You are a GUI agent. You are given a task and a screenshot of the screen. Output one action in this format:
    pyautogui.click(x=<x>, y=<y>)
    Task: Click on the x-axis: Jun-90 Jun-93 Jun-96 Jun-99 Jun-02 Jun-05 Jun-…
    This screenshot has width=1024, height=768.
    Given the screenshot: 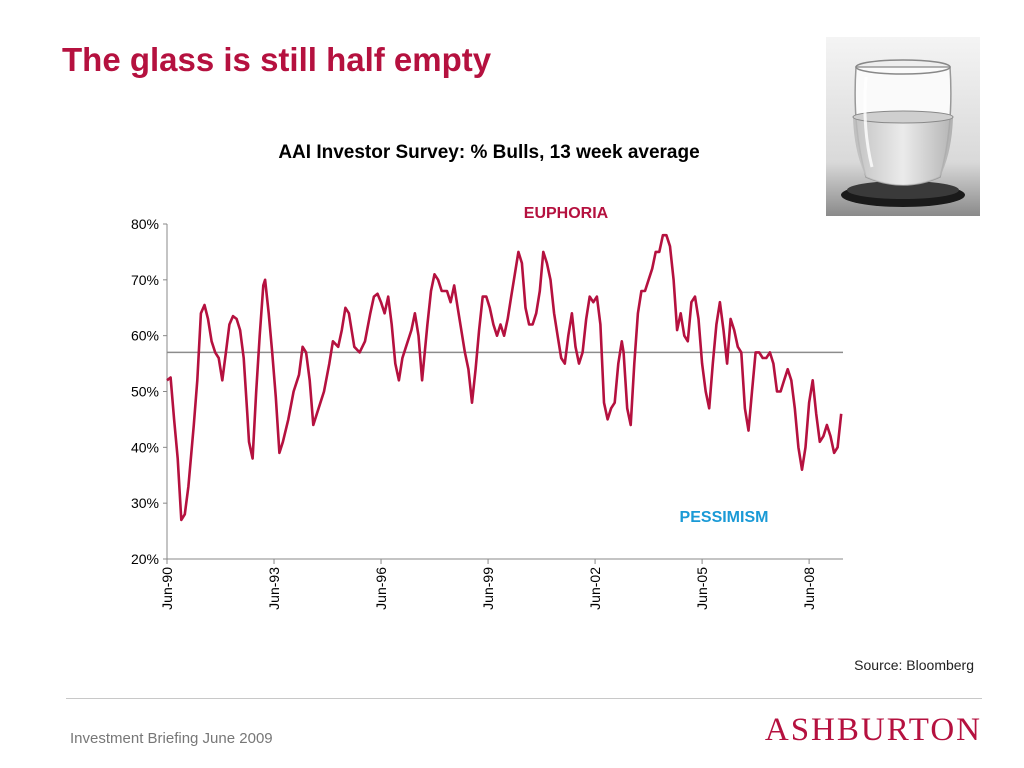 What is the action you would take?
    pyautogui.click(x=501, y=584)
    